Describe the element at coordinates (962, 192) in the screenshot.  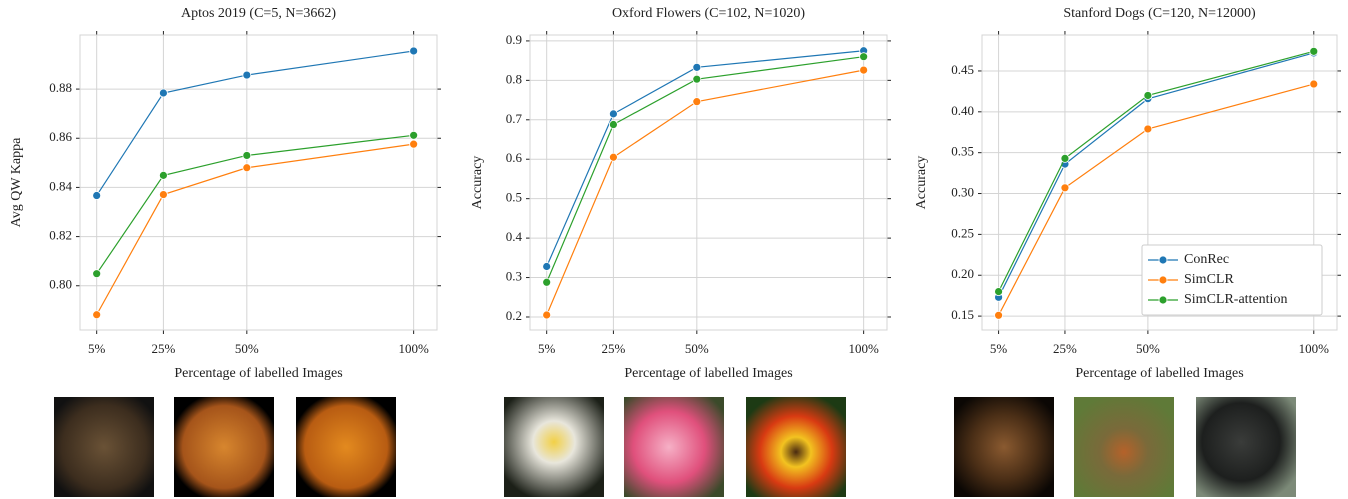
I see `y-tick-label: 0.30` at that location.